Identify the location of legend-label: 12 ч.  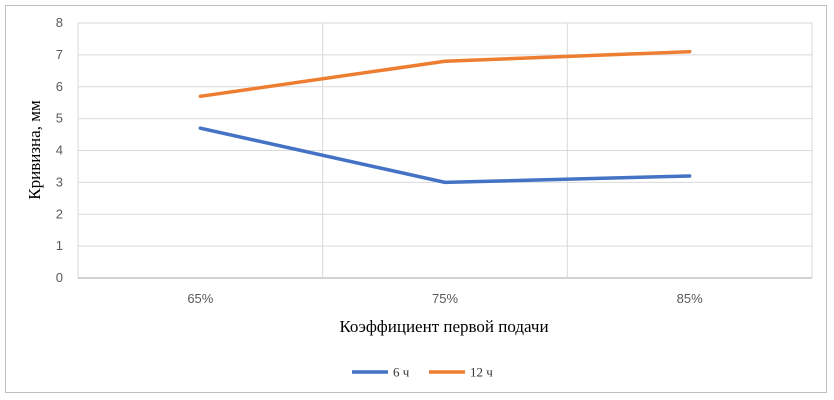
(481, 372).